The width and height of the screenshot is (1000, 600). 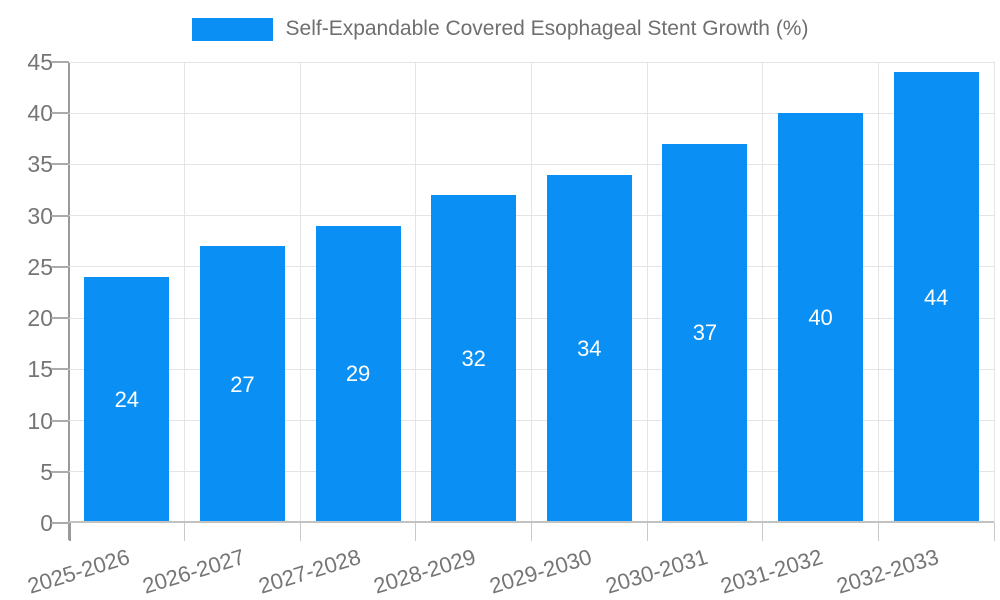 I want to click on bar-value-label: 44, so click(x=936, y=297).